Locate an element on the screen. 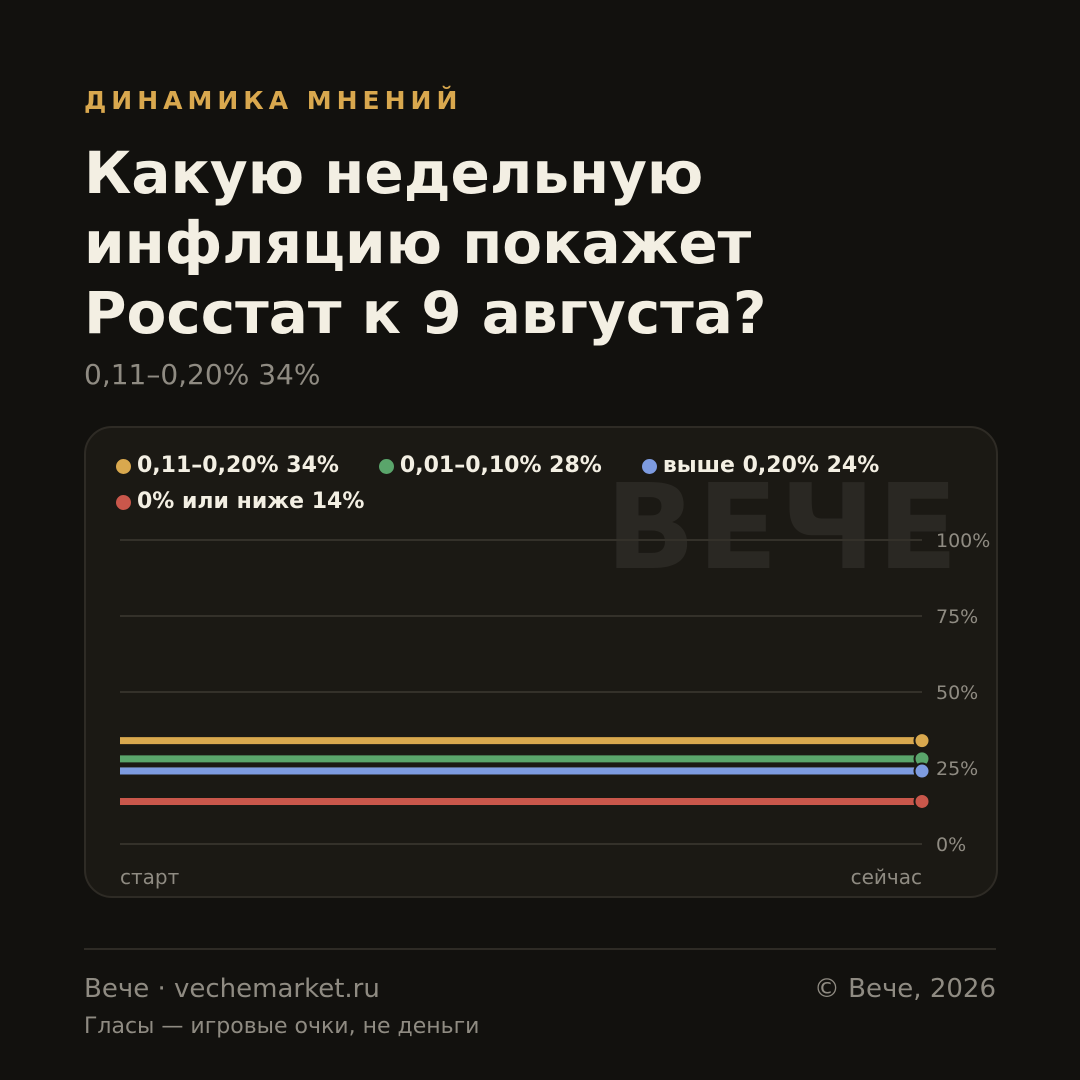  leading-option-subtitle: 0,11–0,20% 34% is located at coordinates (202, 374).